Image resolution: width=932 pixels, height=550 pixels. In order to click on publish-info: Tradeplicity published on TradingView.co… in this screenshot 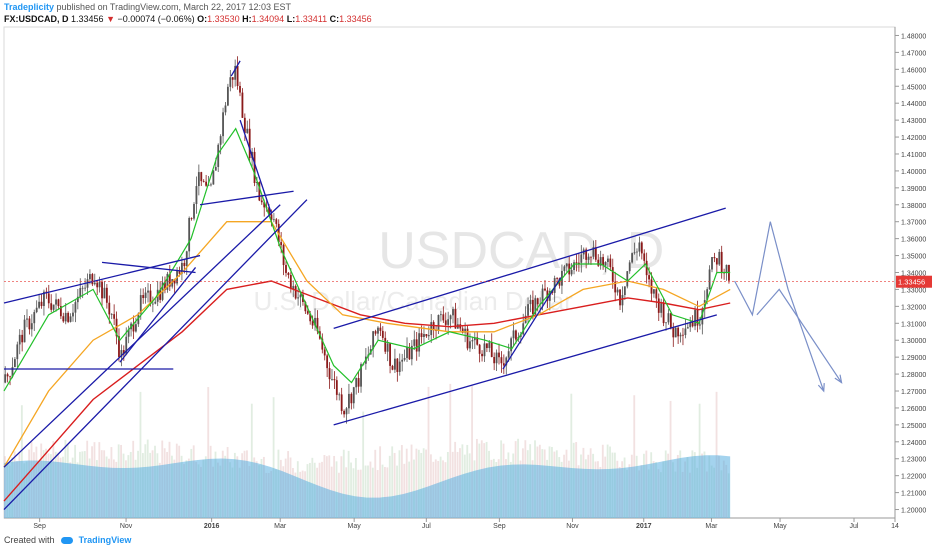, I will do `click(147, 7)`.